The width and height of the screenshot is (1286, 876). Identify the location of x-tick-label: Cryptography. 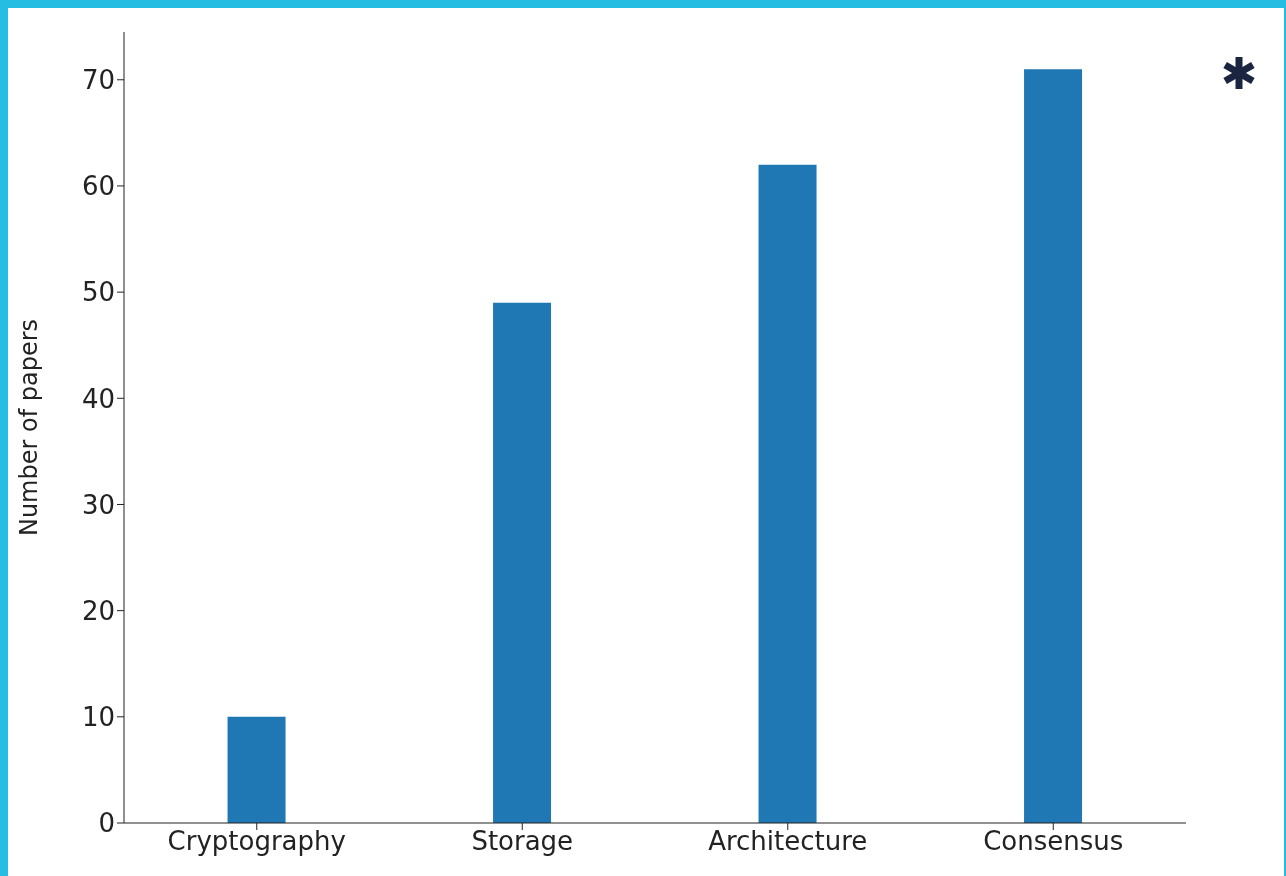
(256, 841).